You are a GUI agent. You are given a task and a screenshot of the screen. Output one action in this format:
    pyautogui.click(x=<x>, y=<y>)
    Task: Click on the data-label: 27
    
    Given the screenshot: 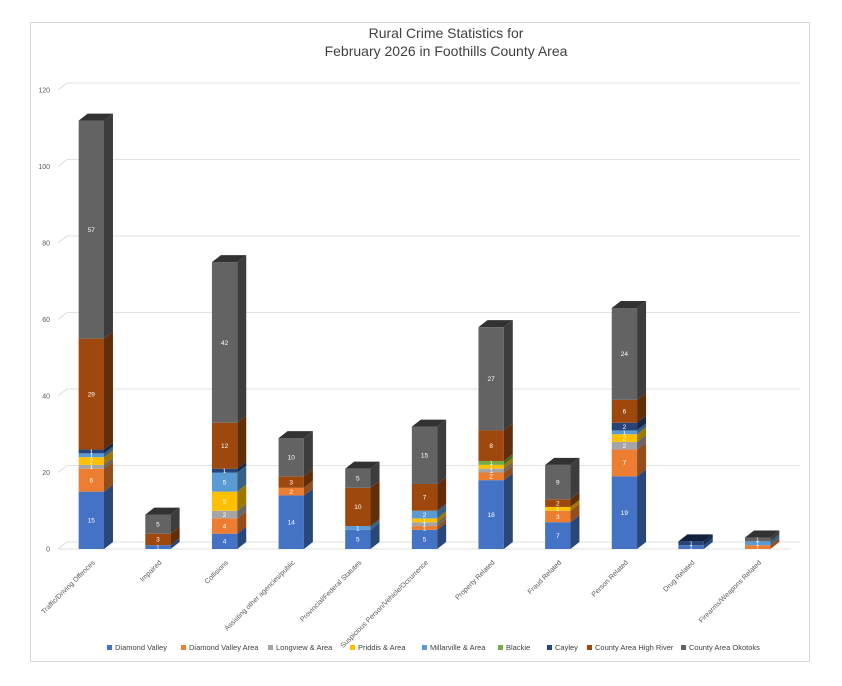 What is the action you would take?
    pyautogui.click(x=492, y=379)
    